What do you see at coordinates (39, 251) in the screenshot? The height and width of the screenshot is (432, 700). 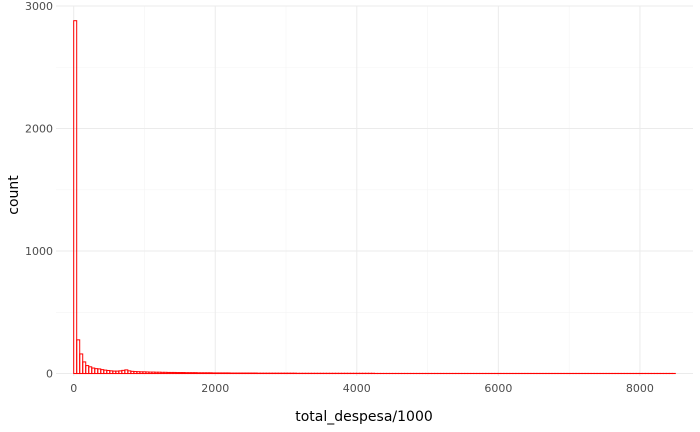 I see `y-tick-label: 1000` at bounding box center [39, 251].